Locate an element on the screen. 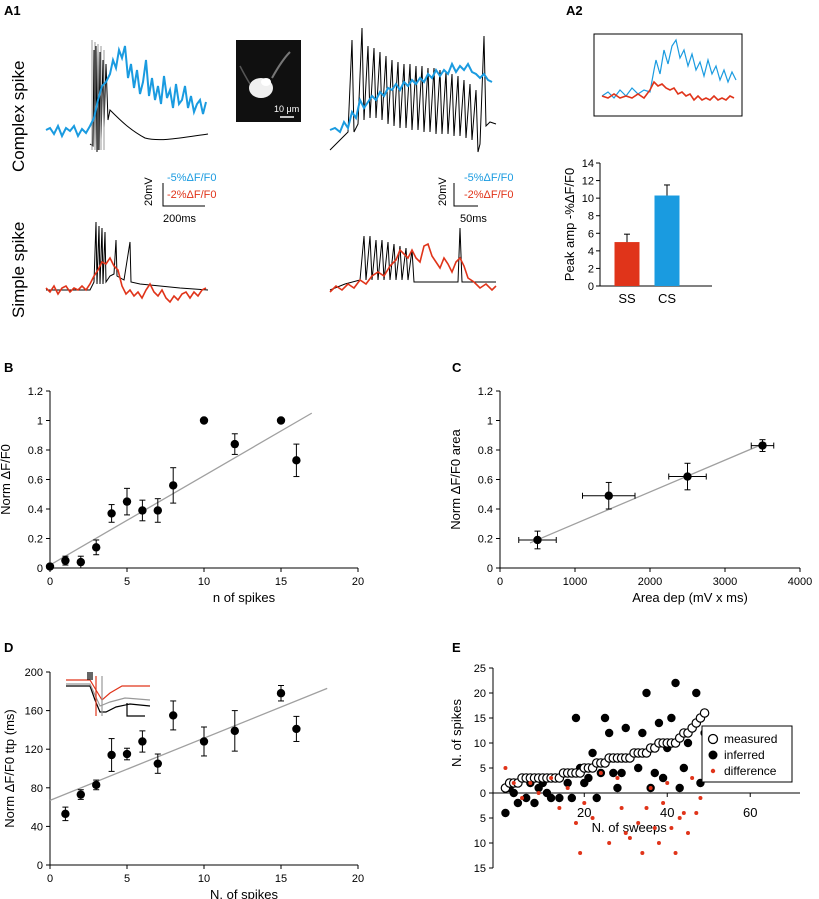 The height and width of the screenshot is (899, 819). d-y-tick-label: 200 is located at coordinates (34, 673).